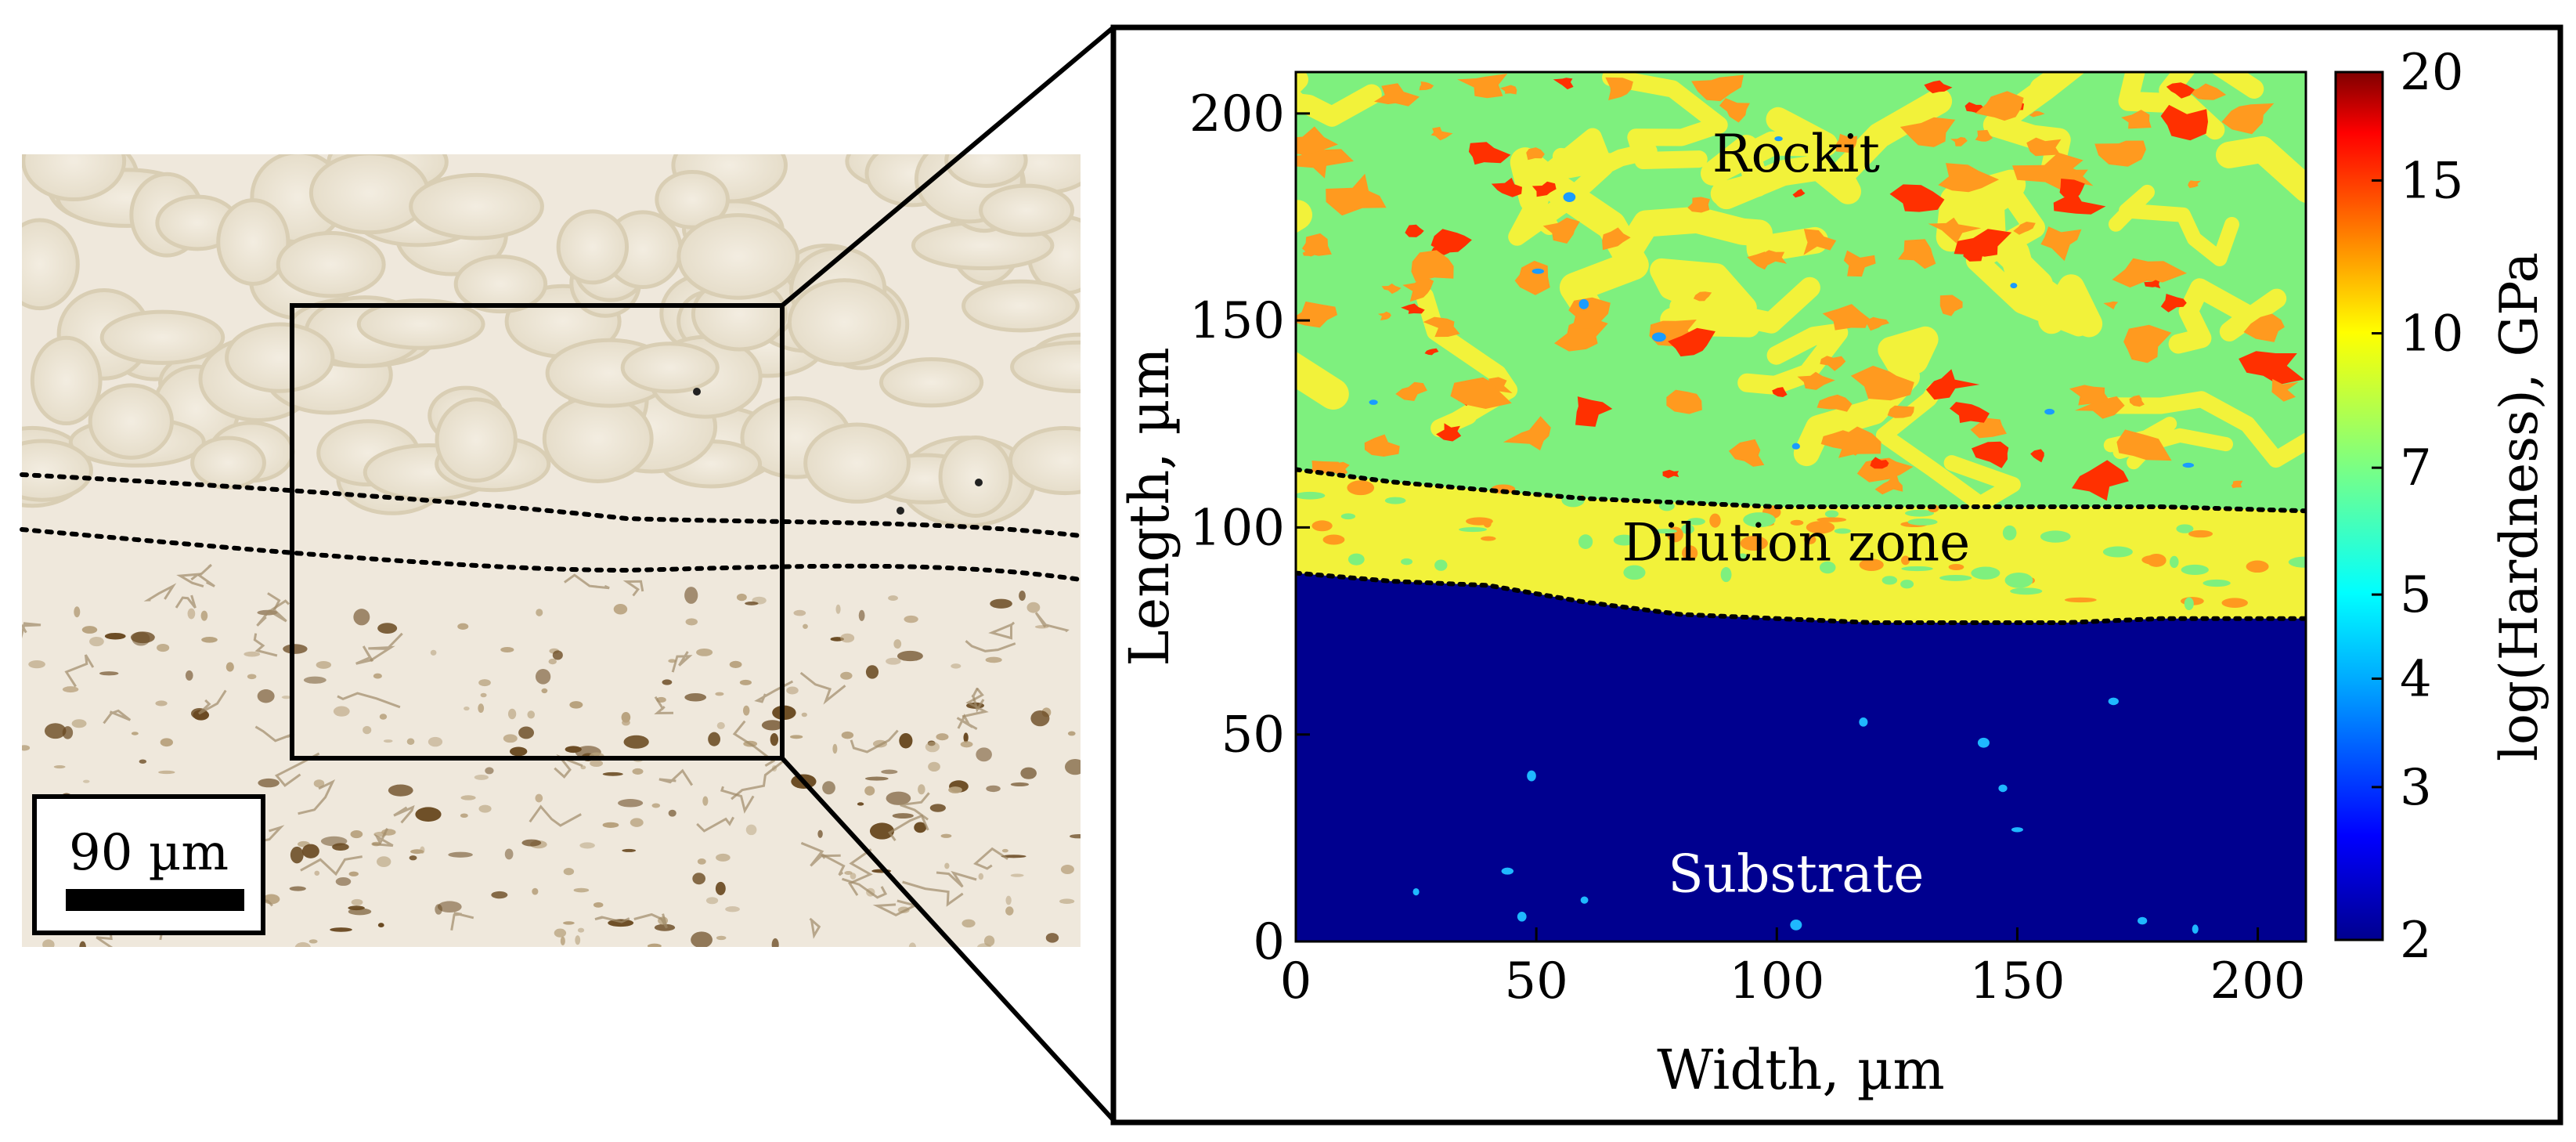  What do you see at coordinates (1796, 154) in the screenshot?
I see `region-label-rockit: Rockit` at bounding box center [1796, 154].